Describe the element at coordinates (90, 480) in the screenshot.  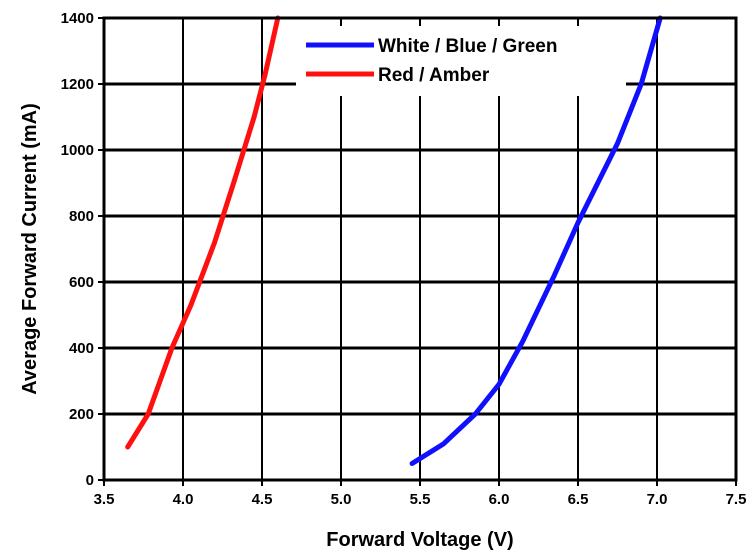
I see `y-tick-label: 0` at that location.